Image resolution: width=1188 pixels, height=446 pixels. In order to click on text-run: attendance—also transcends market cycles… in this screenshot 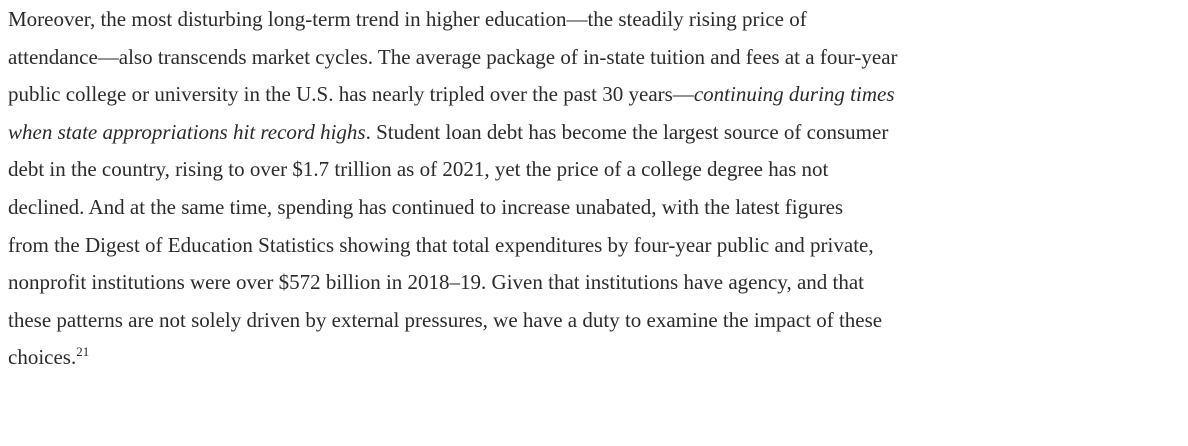, I will do `click(453, 56)`.